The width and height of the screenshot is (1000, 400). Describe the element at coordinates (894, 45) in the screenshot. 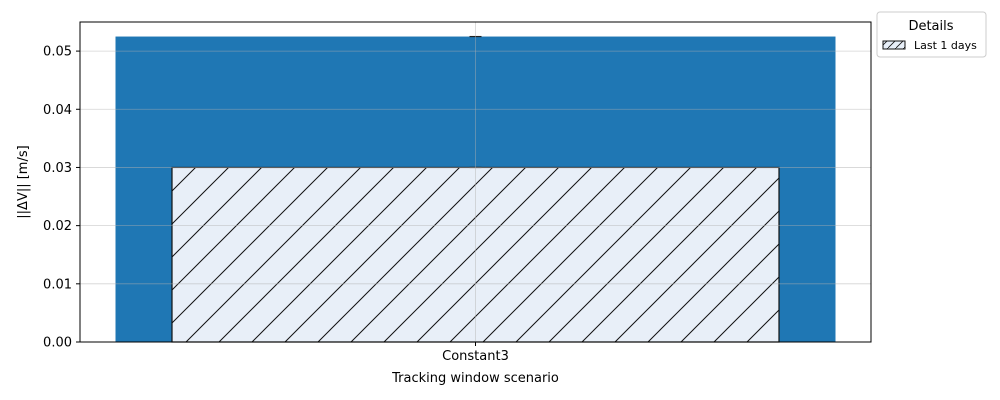

I see `legend-swatch` at that location.